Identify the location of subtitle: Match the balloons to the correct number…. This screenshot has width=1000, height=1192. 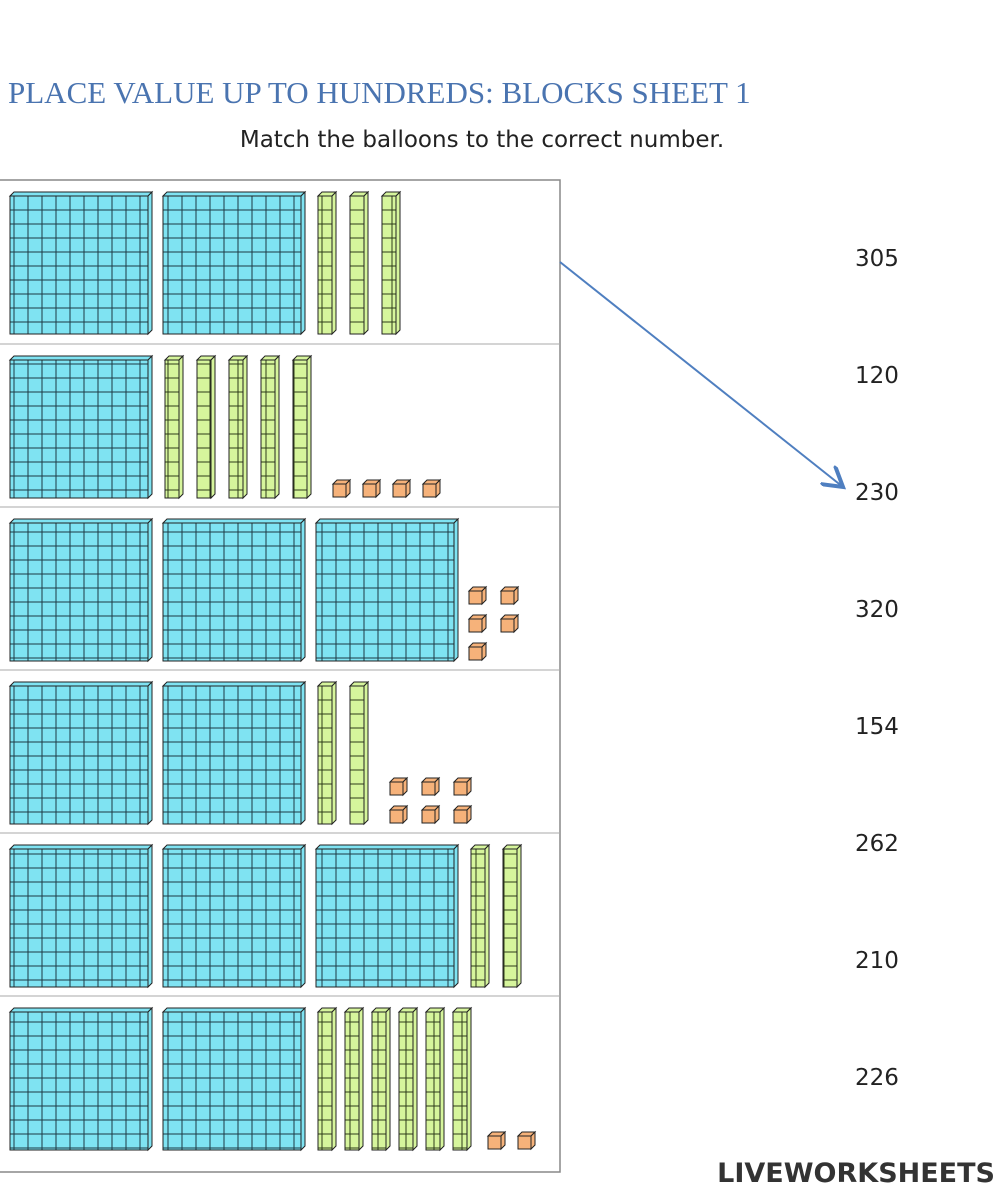
(482, 140).